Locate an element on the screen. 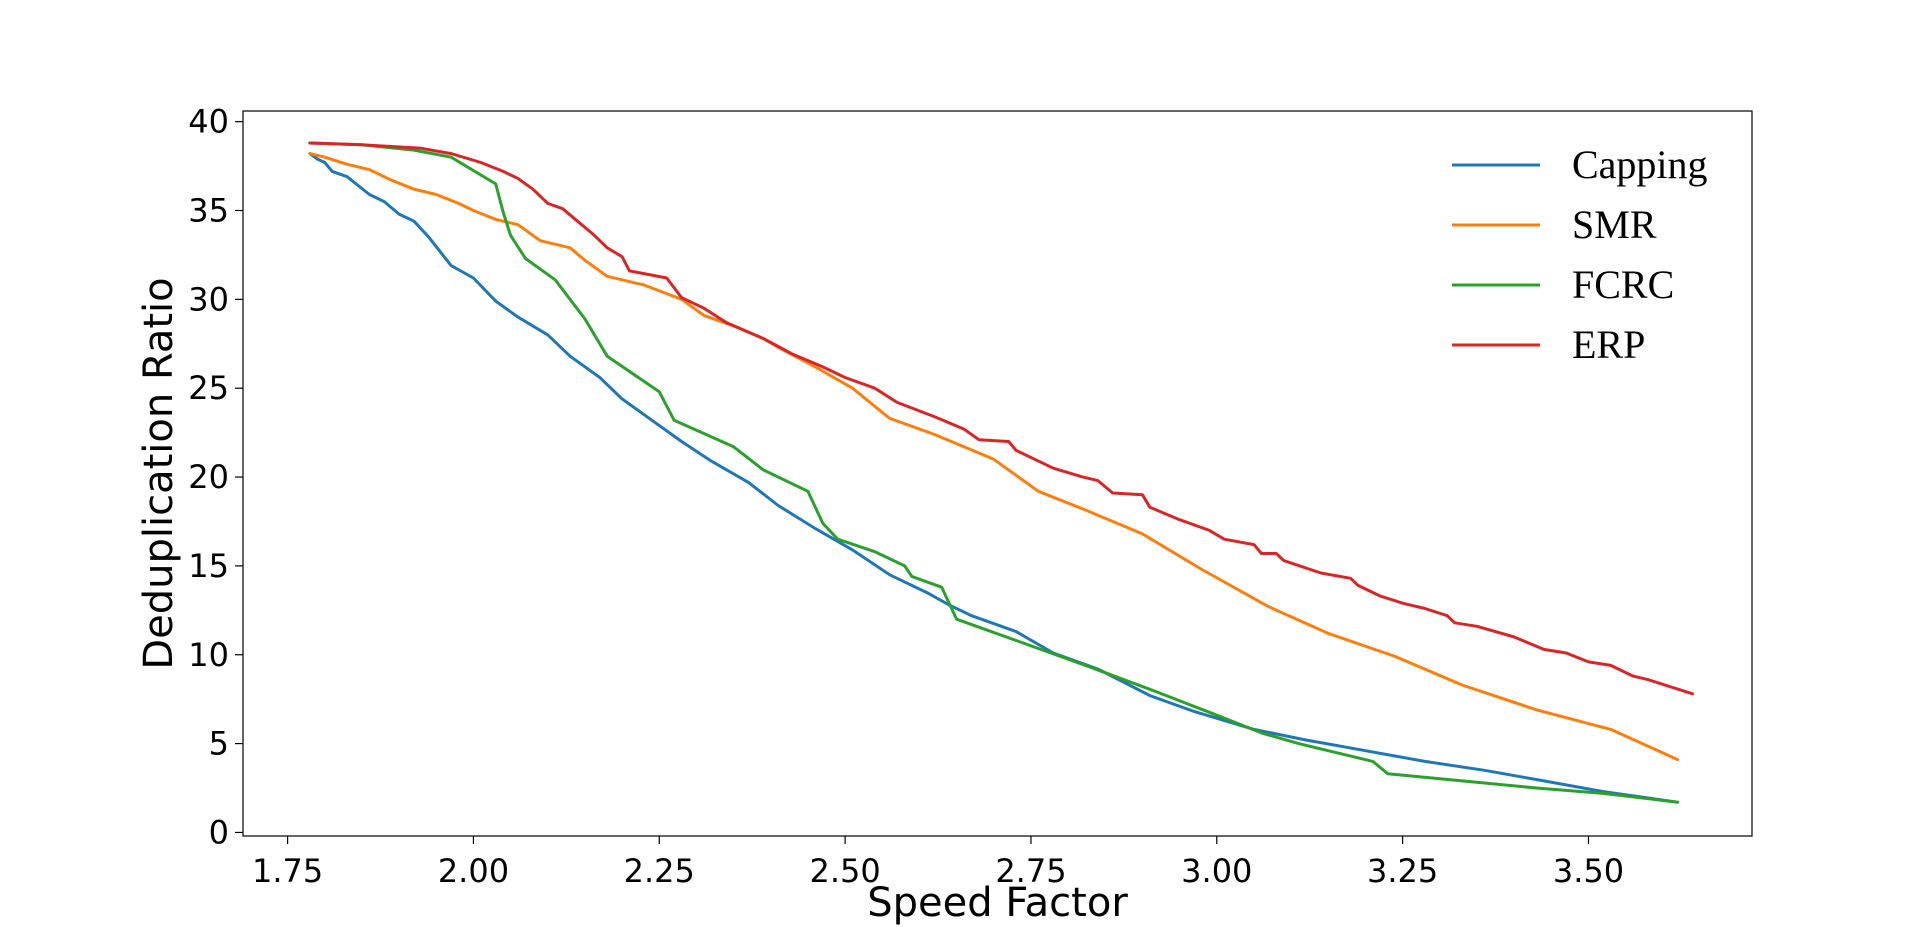 The width and height of the screenshot is (1920, 927). x-tick-label: 1.75 is located at coordinates (287, 871).